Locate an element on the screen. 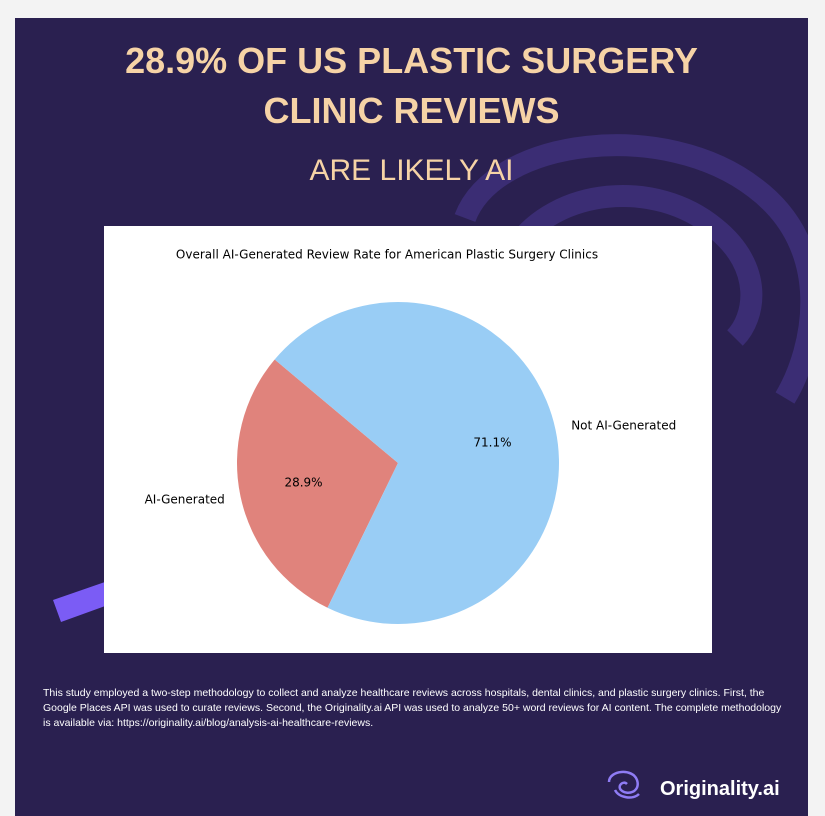  subtitle: ARE LIKELY AI is located at coordinates (411, 170).